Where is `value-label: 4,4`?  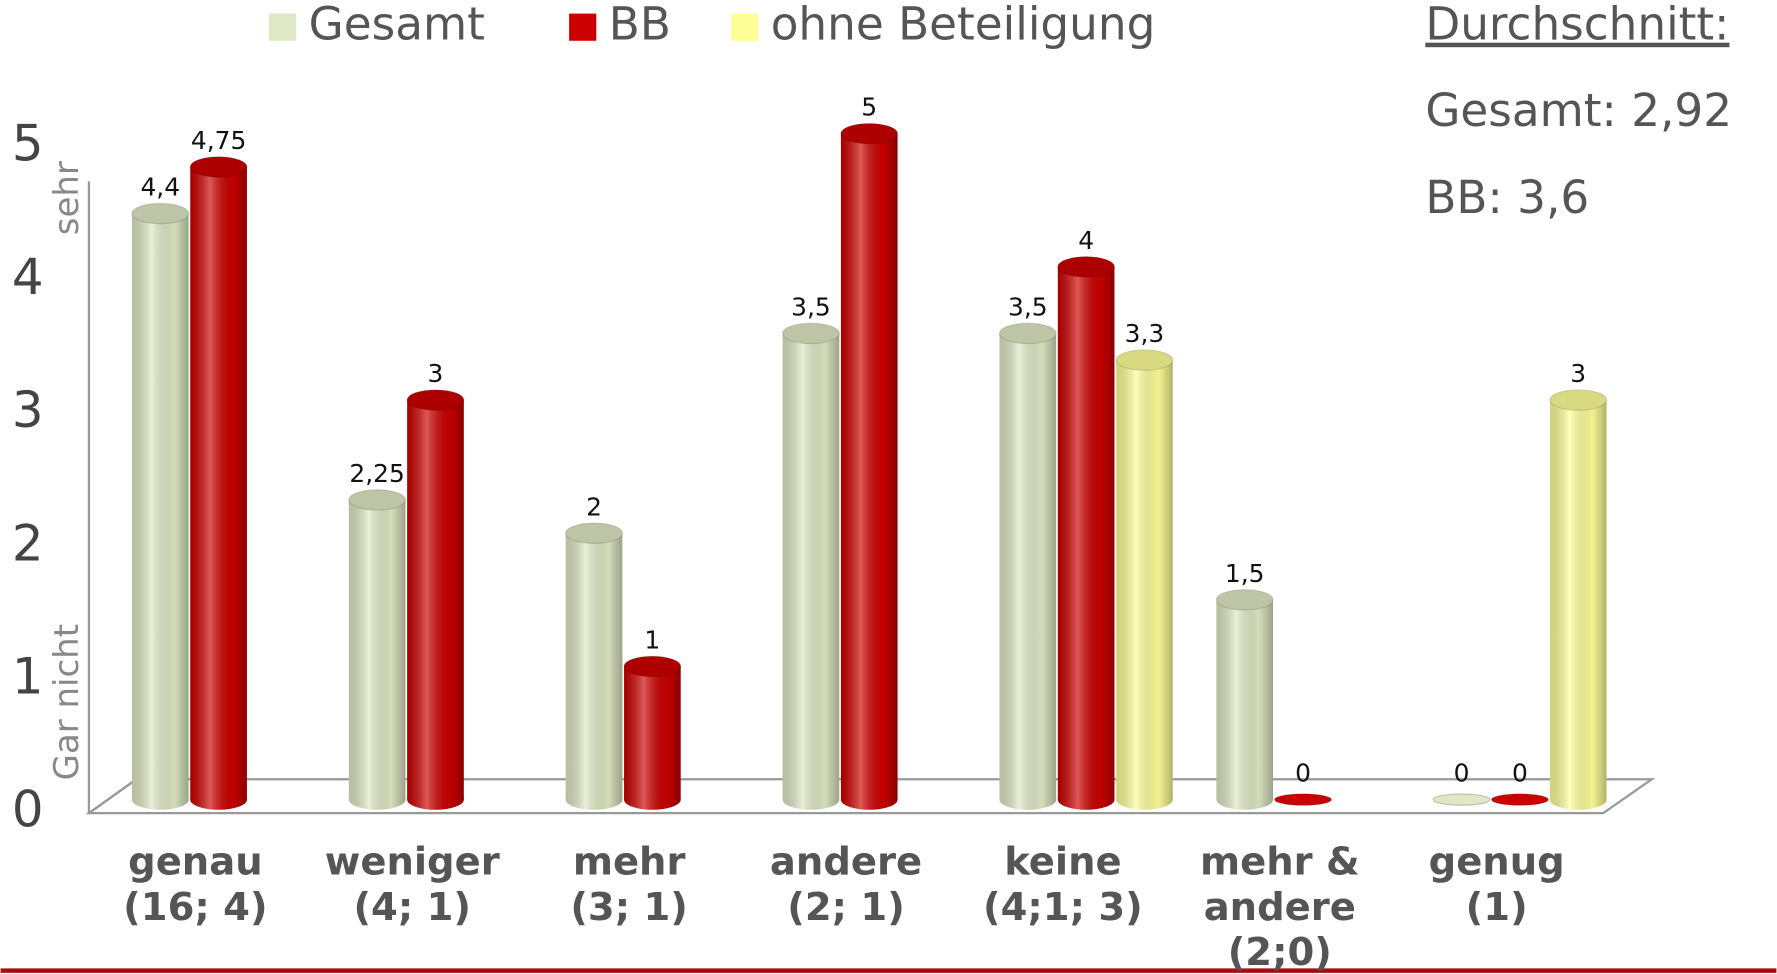
value-label: 4,4 is located at coordinates (160, 187).